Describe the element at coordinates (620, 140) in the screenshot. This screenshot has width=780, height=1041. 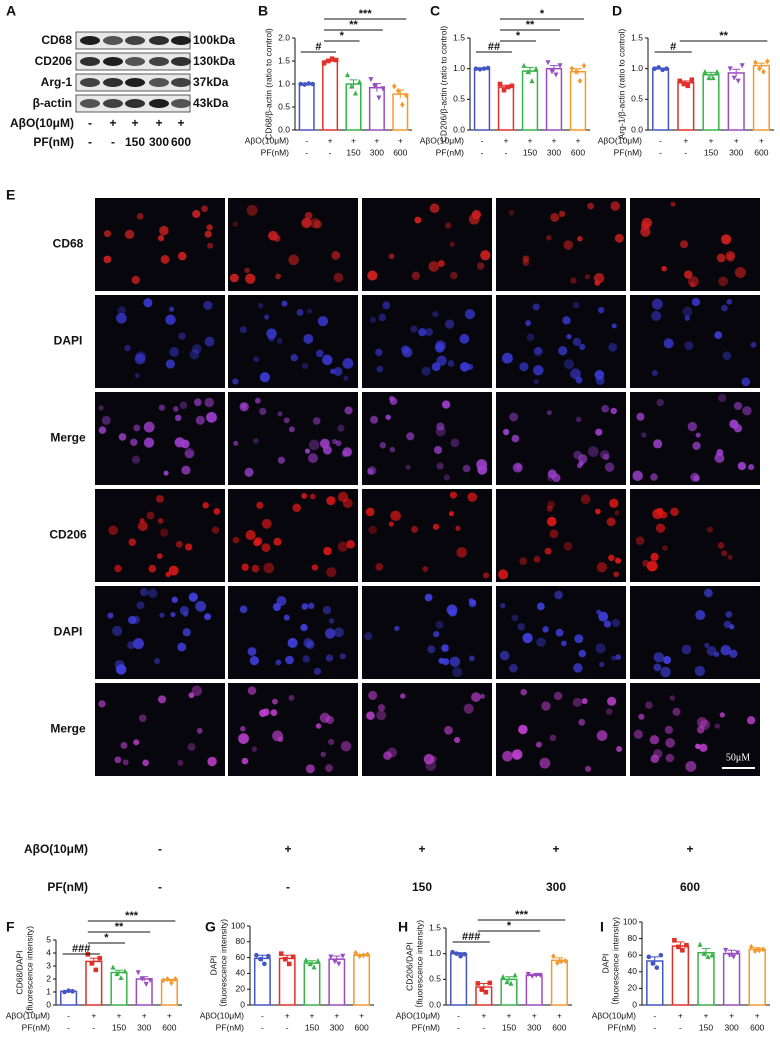
I see `condition-label: AβO(10μM)` at that location.